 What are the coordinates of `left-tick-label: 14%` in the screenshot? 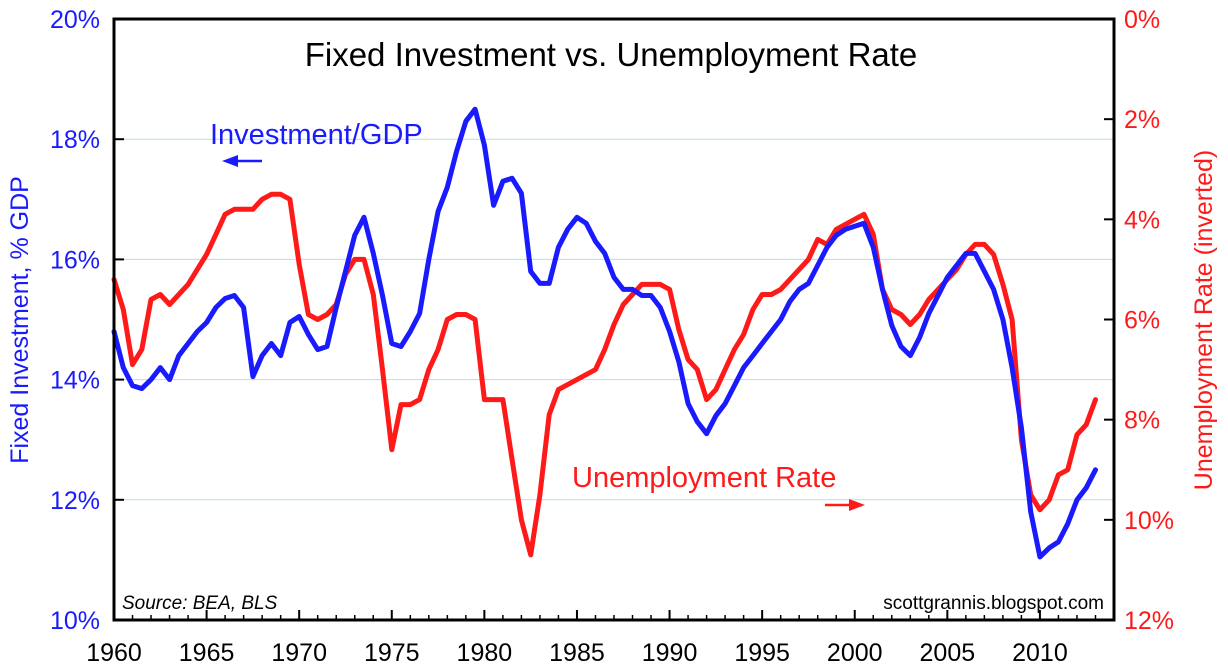 It's located at (75, 381).